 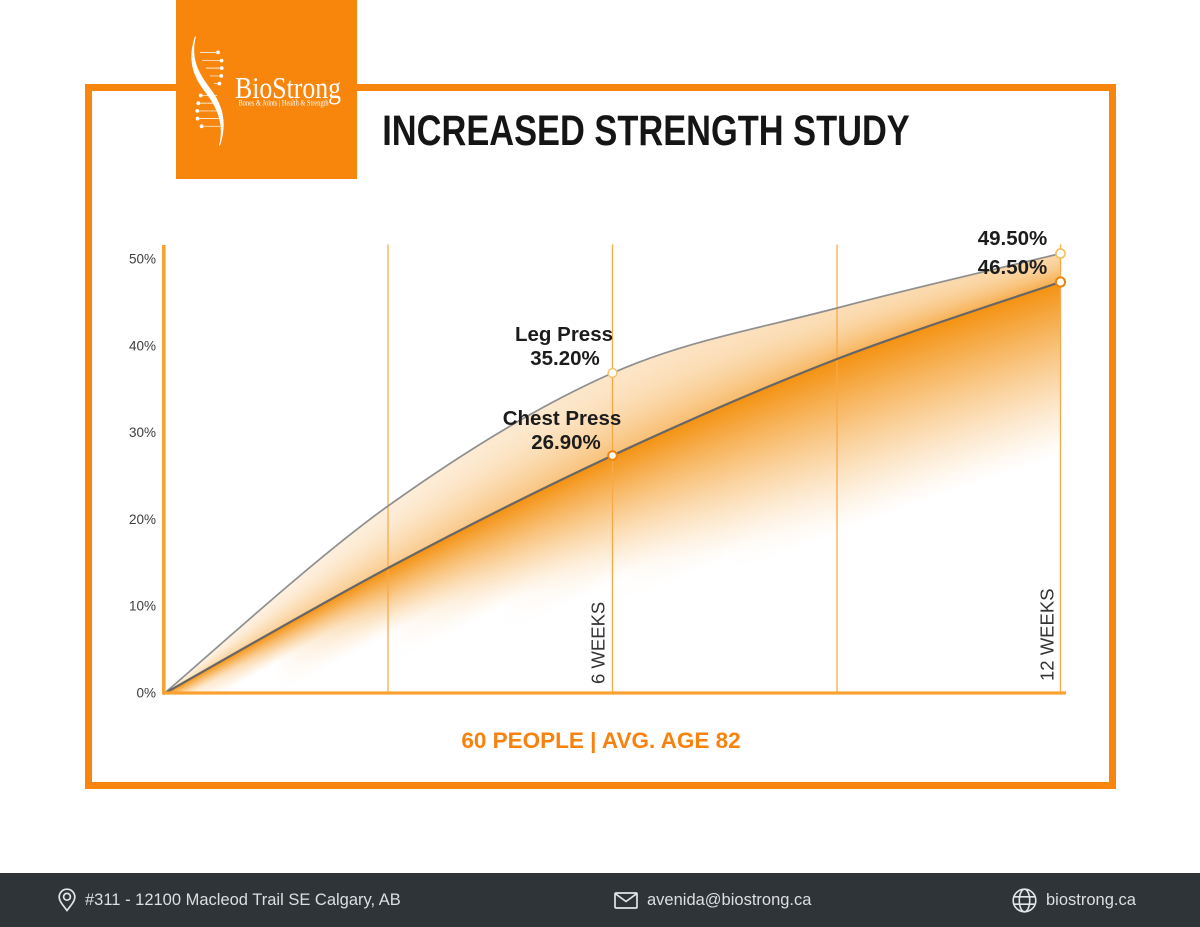 I want to click on svg-text: 35.20%, so click(x=565, y=358).